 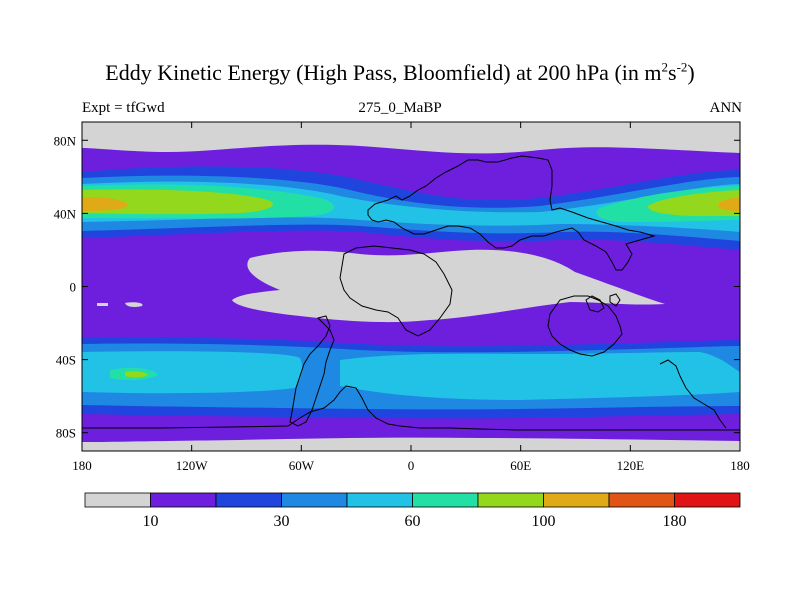 I want to click on field-nh-band-5b, so click(x=693, y=203).